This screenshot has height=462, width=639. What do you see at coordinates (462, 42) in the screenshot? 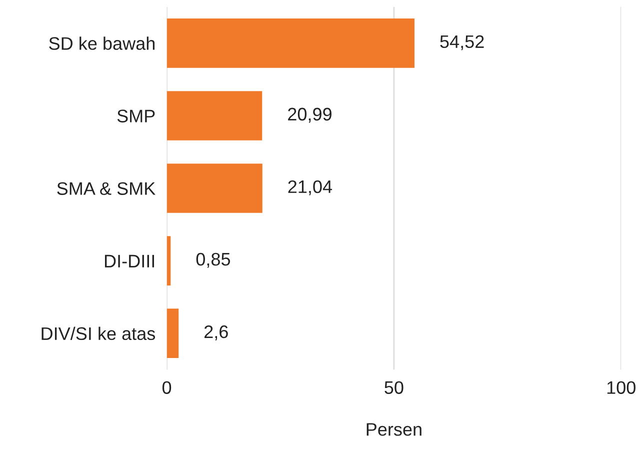
I see `data-label: 54,52` at bounding box center [462, 42].